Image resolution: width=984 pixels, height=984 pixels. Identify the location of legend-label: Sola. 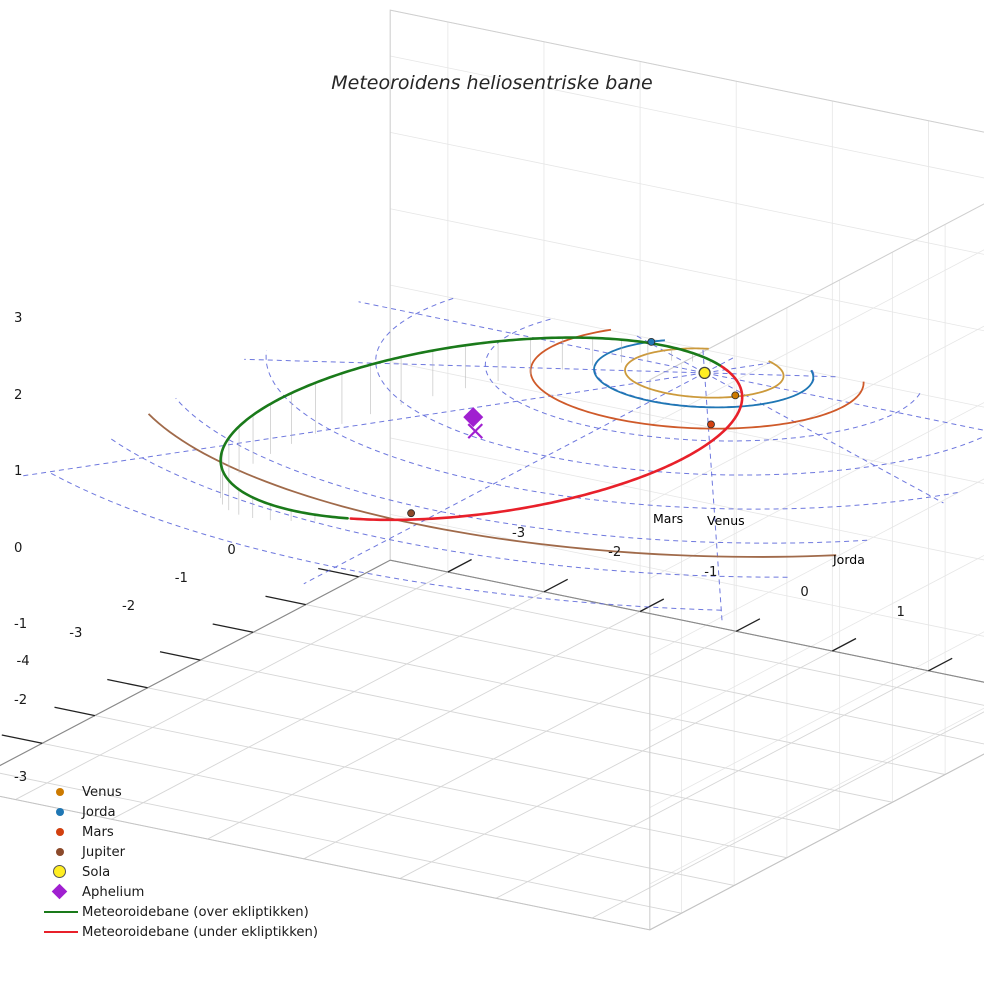
(96, 872).